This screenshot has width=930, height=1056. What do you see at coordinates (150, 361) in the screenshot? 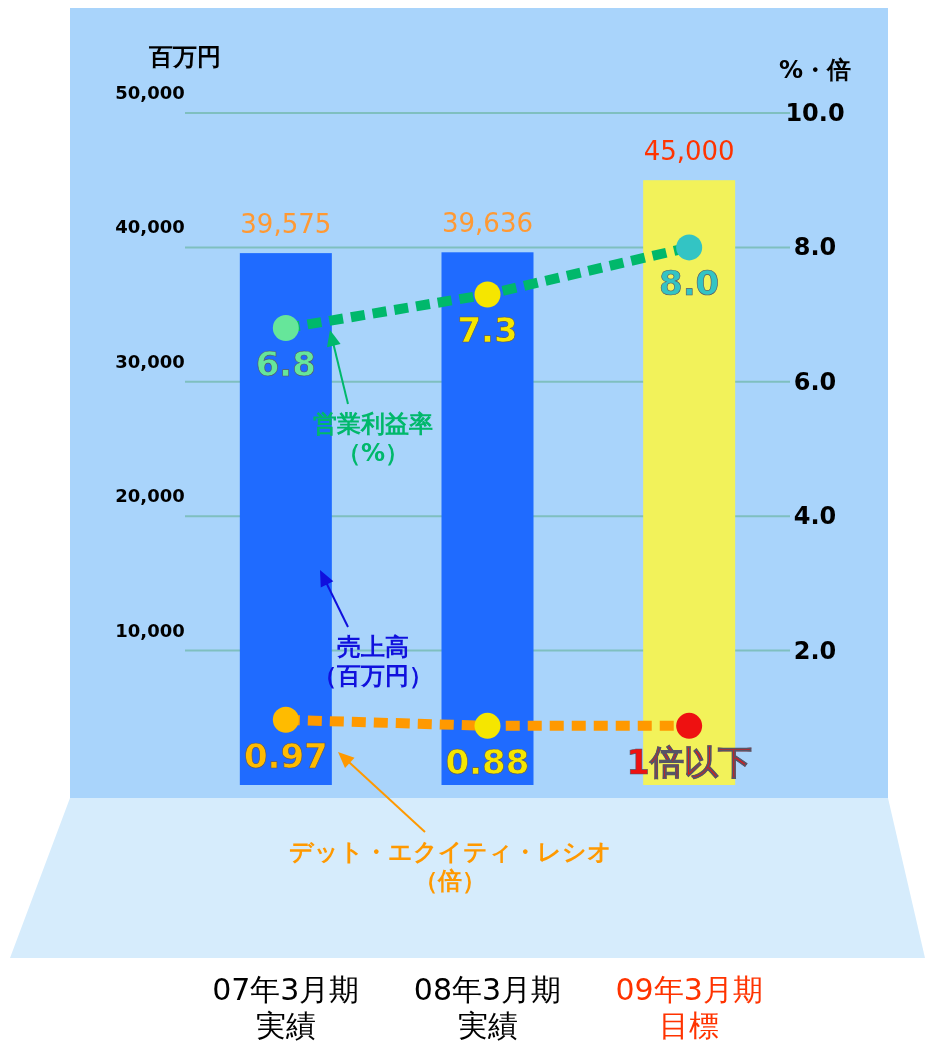
I see `y-tick-label: 30,000` at bounding box center [150, 361].